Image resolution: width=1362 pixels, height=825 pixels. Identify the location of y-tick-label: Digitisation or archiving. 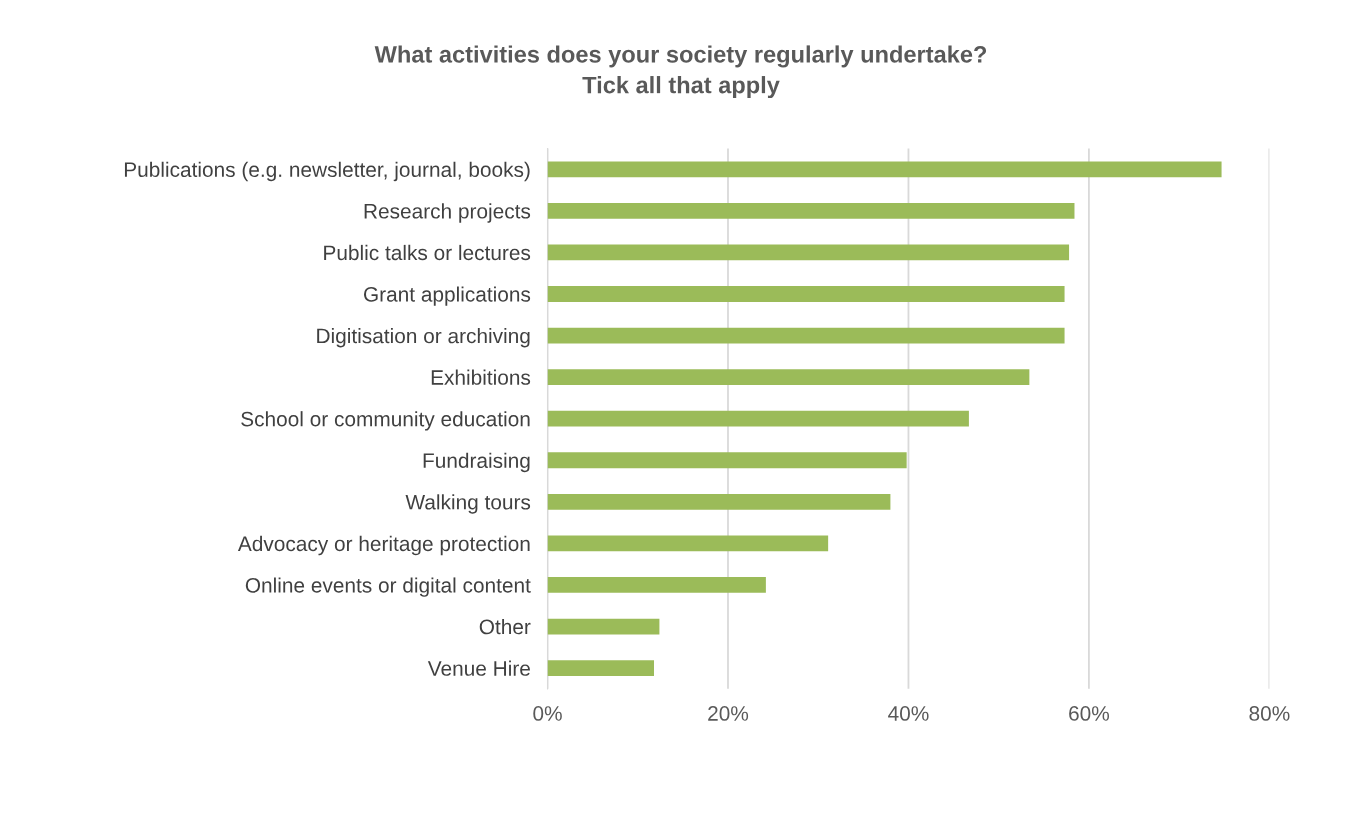
(423, 338).